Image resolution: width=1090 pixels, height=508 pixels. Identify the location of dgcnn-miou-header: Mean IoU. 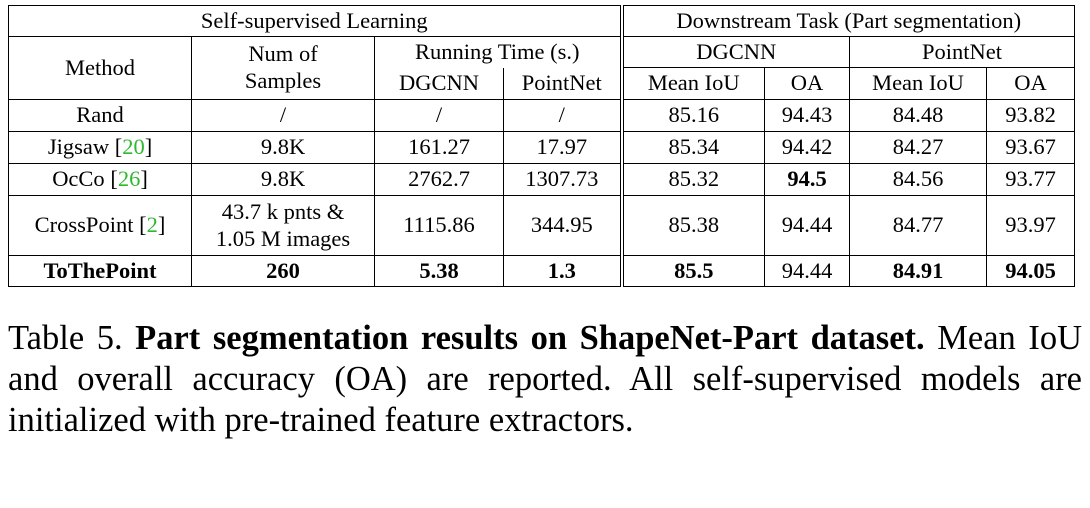
(692, 83).